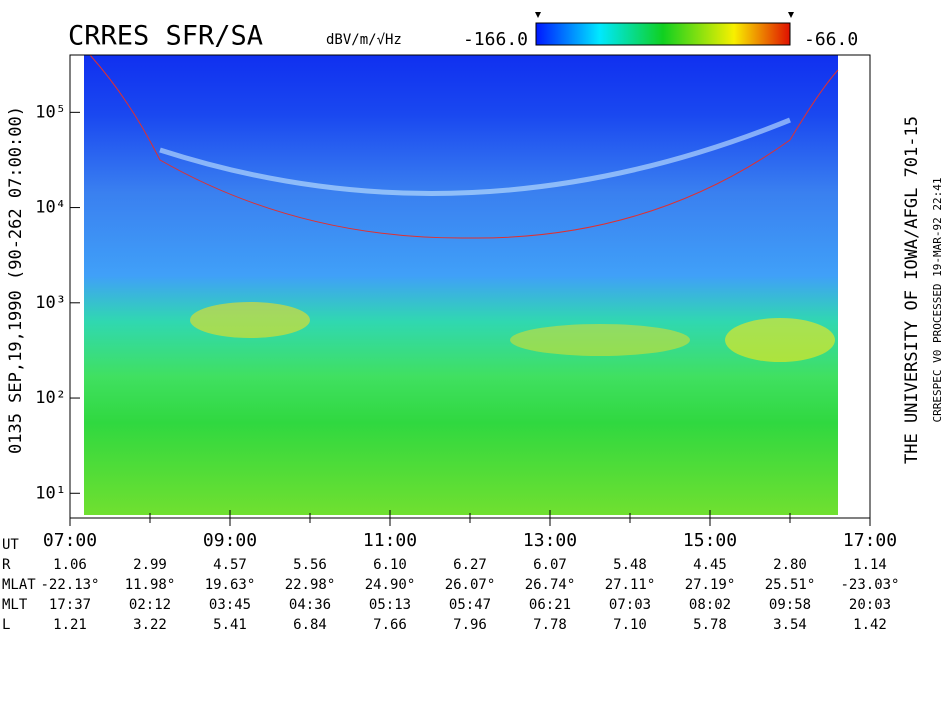 This screenshot has height=720, width=945. I want to click on ephemeris-value: 3.22, so click(150, 625).